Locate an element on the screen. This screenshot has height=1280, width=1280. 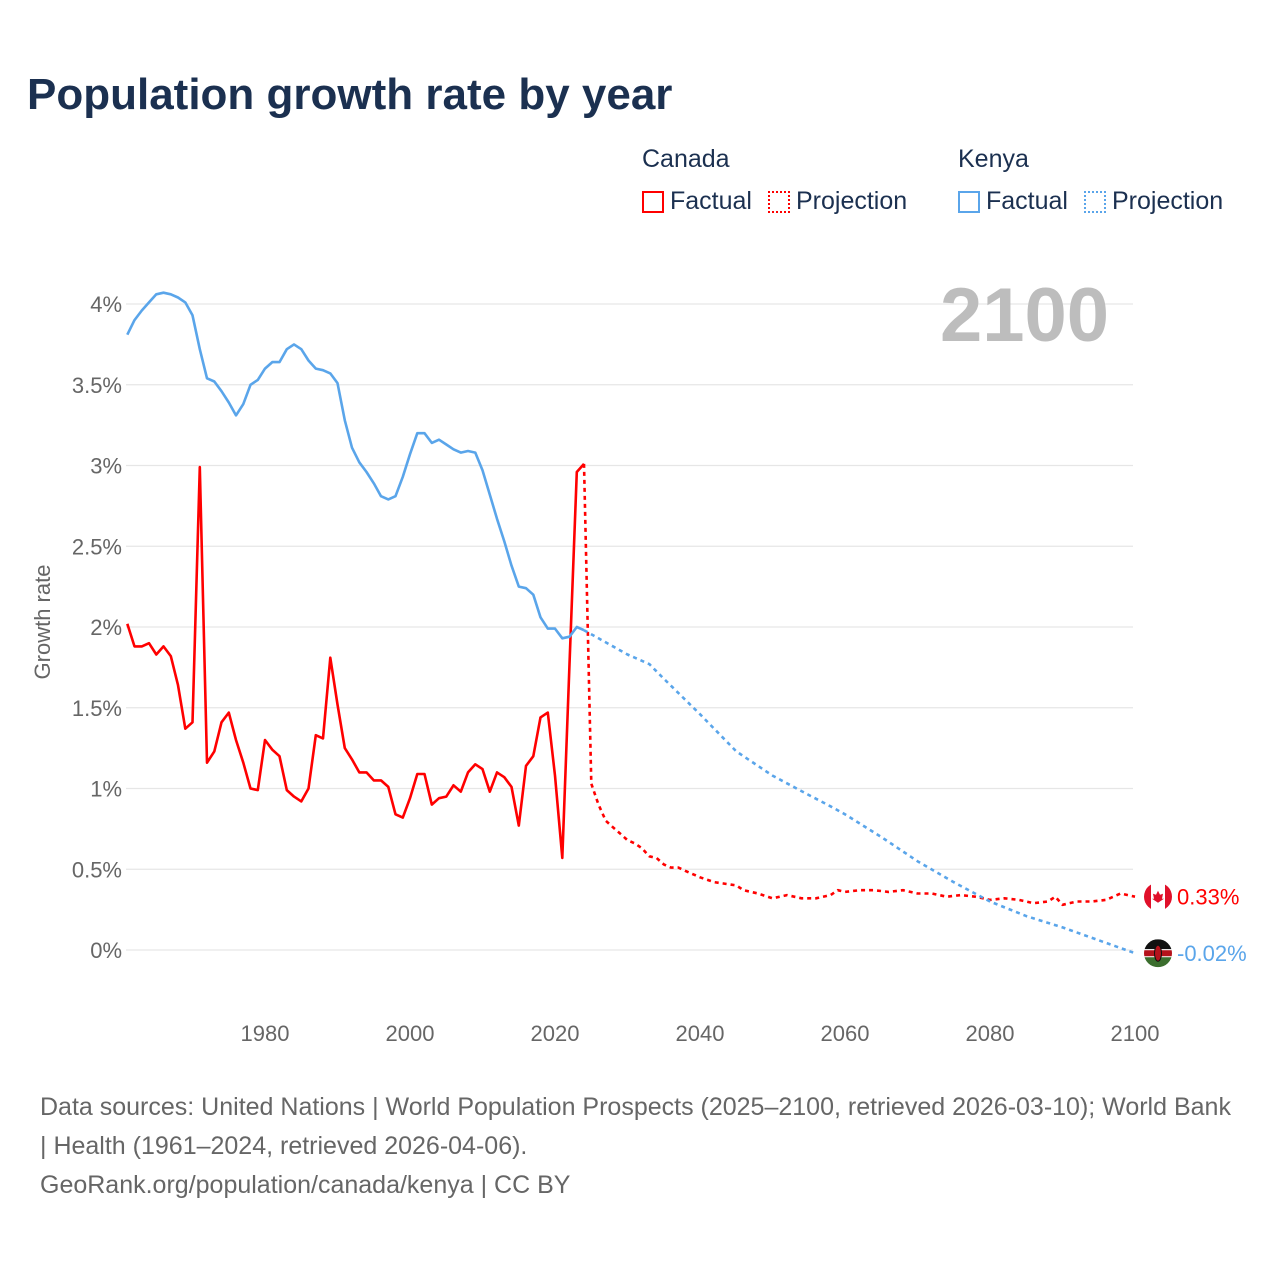
legend-canada-projection: Projection is located at coordinates (837, 201).